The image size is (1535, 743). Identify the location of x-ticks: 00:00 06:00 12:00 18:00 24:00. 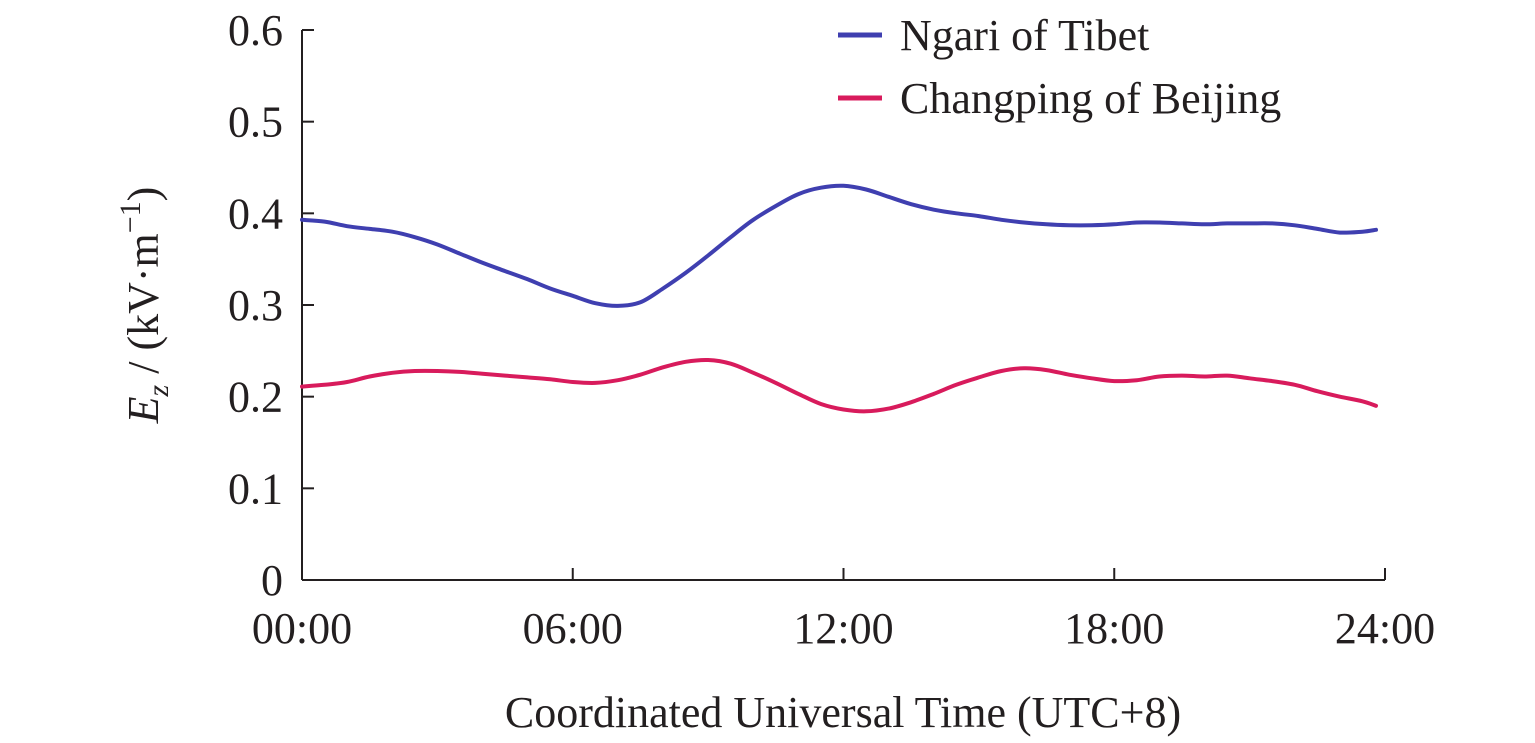
(843, 610).